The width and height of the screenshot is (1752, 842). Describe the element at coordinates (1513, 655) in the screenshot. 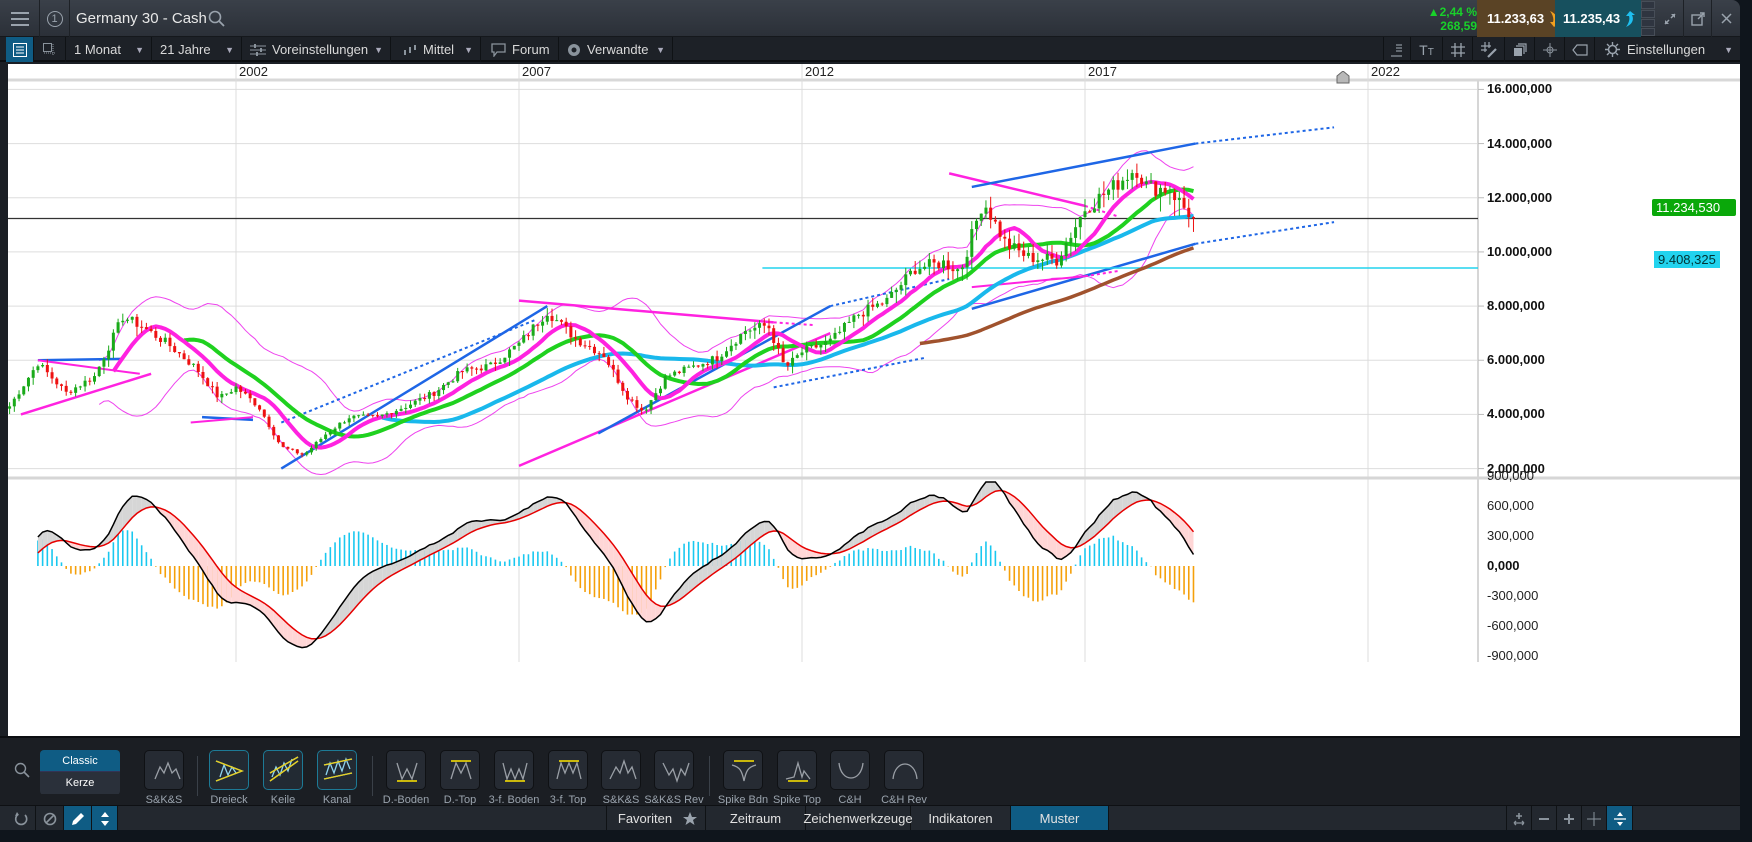

I see `macd-axis-label: -900,000` at that location.